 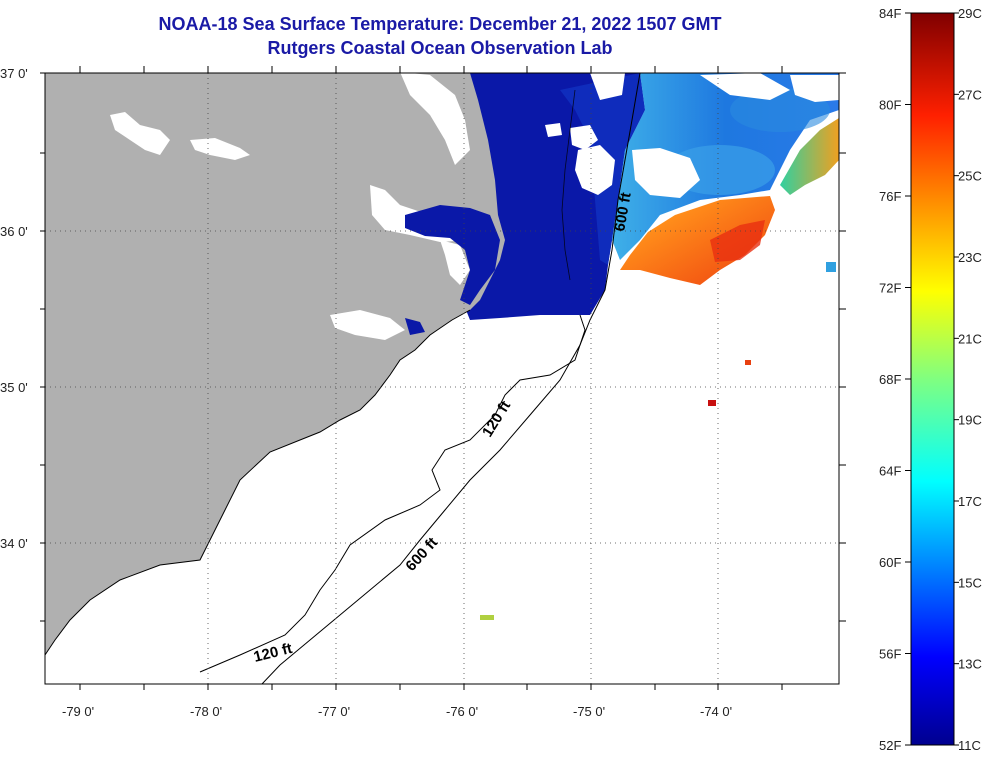 What do you see at coordinates (969, 745) in the screenshot?
I see `colorbar-c-label: 11C` at bounding box center [969, 745].